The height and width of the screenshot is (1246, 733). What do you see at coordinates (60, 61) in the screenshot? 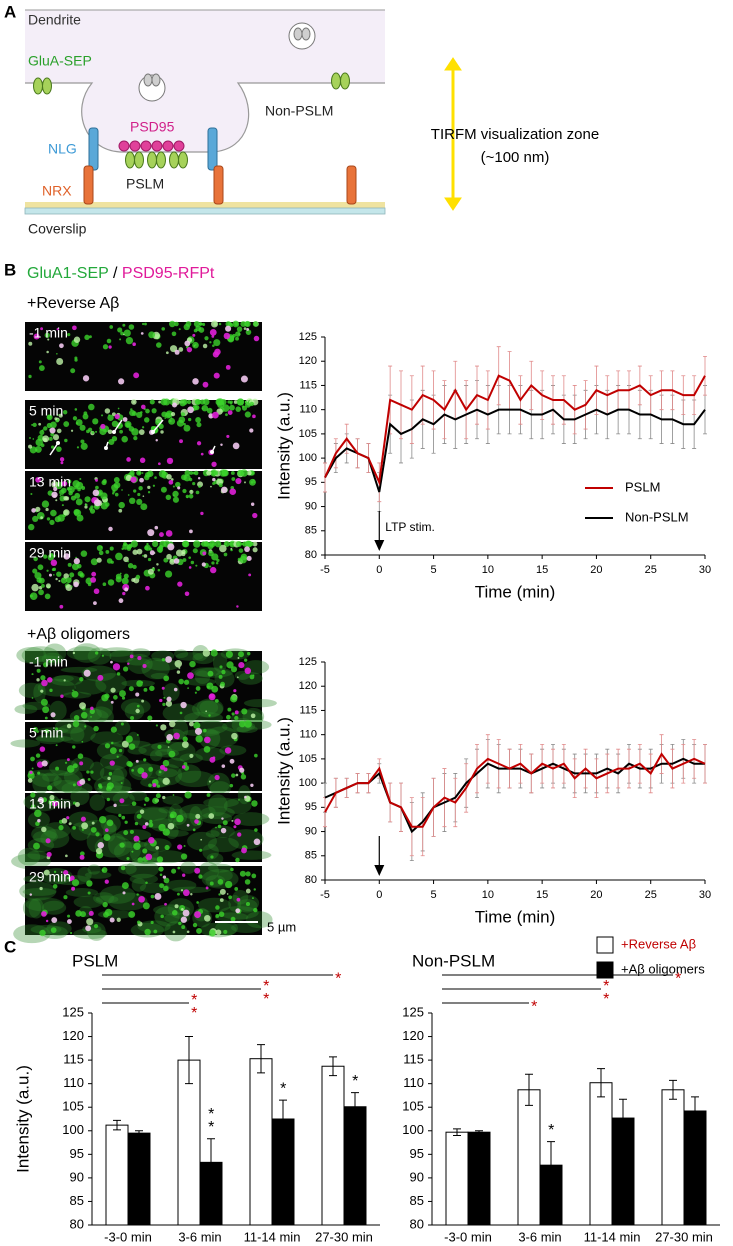
I see `diagram-label: GluA-SEP` at bounding box center [60, 61].